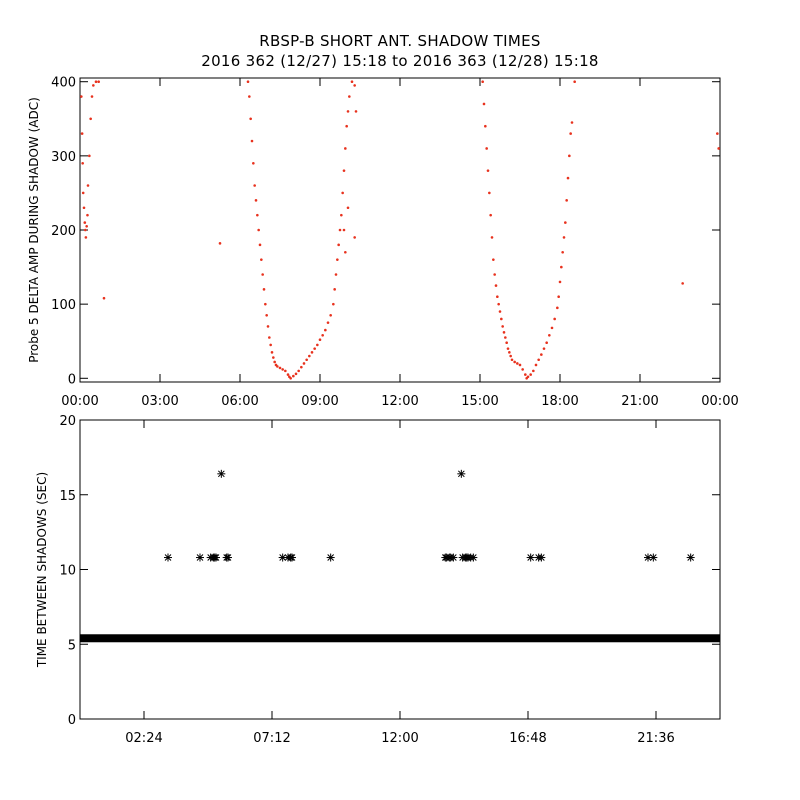 Image resolution: width=800 pixels, height=800 pixels. What do you see at coordinates (63, 305) in the screenshot?
I see `top-y-tick-label: 100` at bounding box center [63, 305].